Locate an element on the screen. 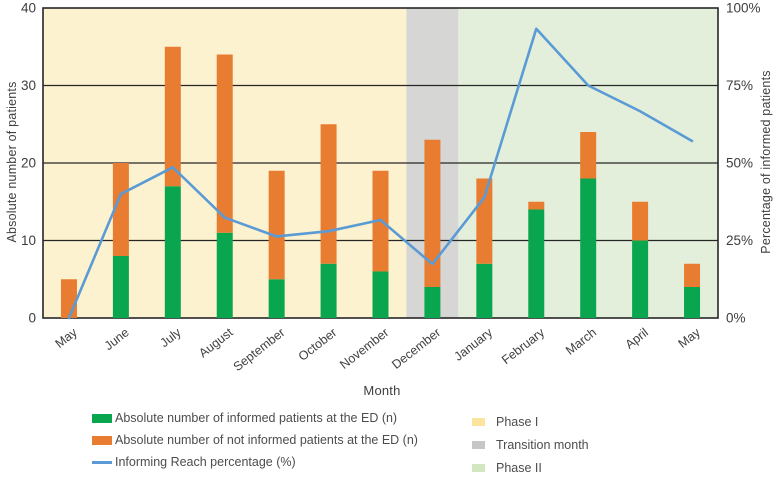 Image resolution: width=777 pixels, height=479 pixels. legend-item-label: Phase I is located at coordinates (517, 422).